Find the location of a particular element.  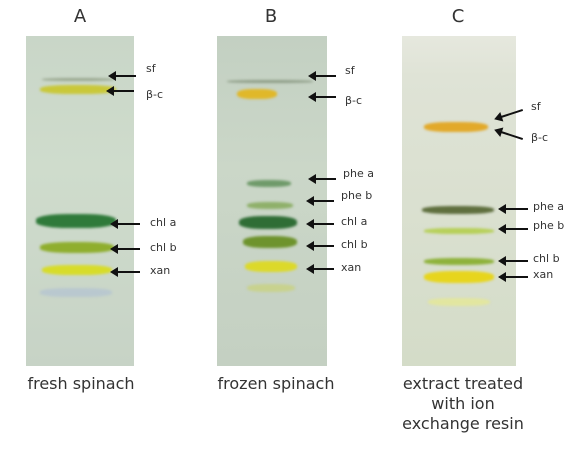

caption-line: with ion is located at coordinates (463, 403).